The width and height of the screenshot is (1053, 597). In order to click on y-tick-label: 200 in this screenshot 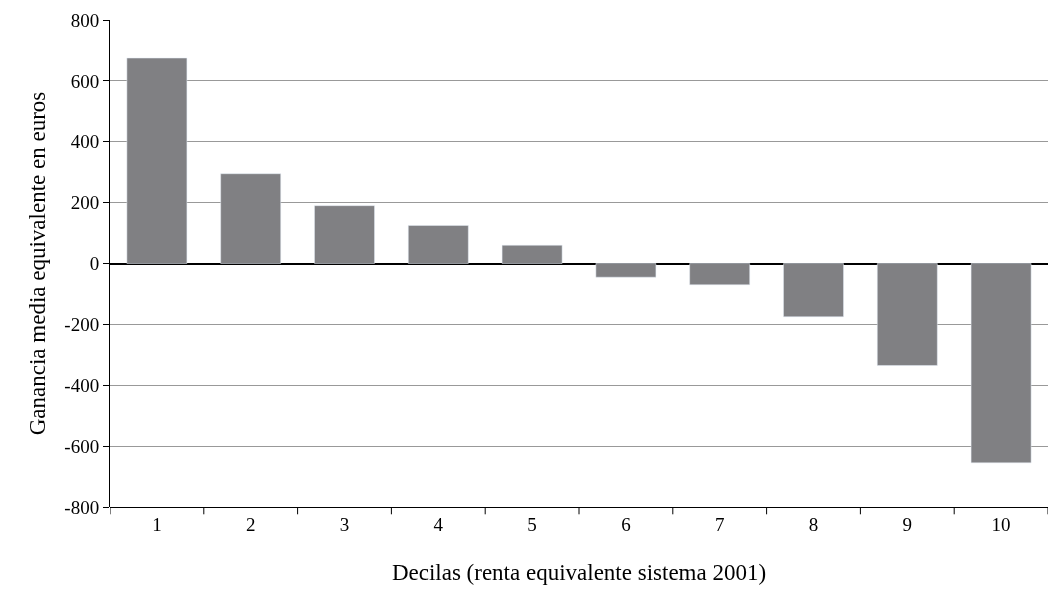, I will do `click(85, 203)`.